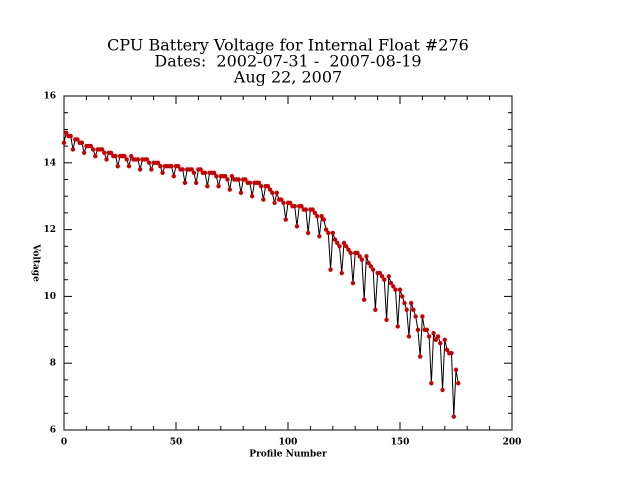  I want to click on y-tick-label: 10, so click(49, 297).